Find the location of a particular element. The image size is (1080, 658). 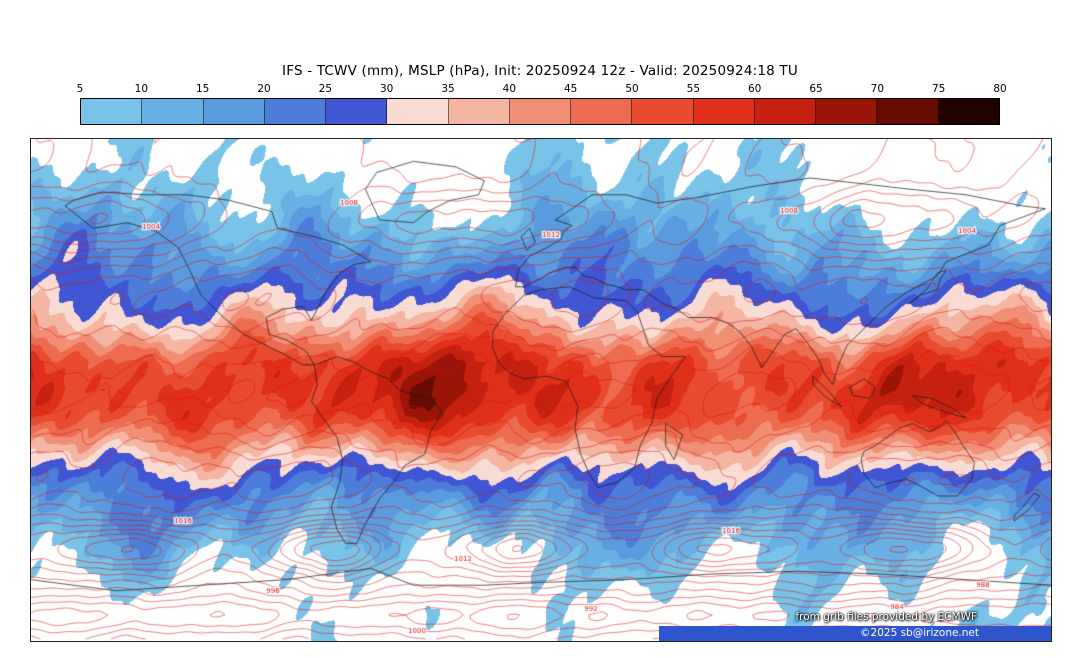

colorbar-tick-label: 35 is located at coordinates (448, 89).